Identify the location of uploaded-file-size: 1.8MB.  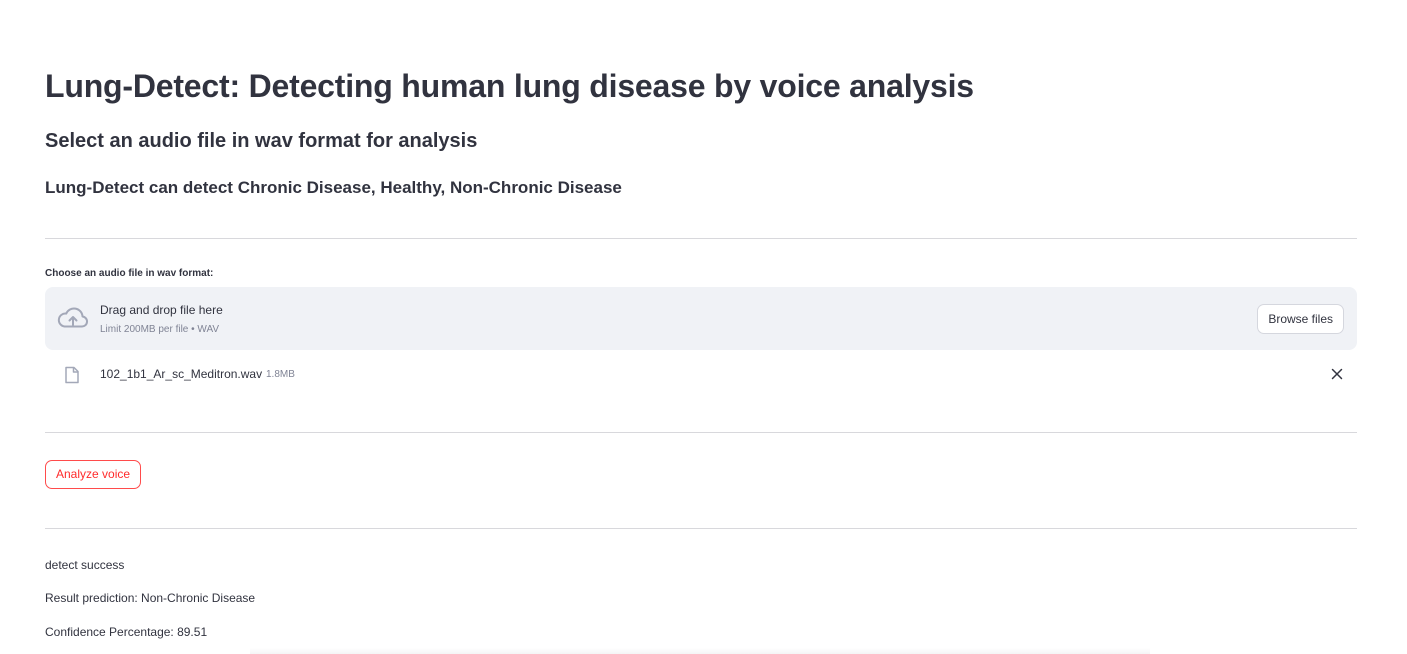
(280, 374).